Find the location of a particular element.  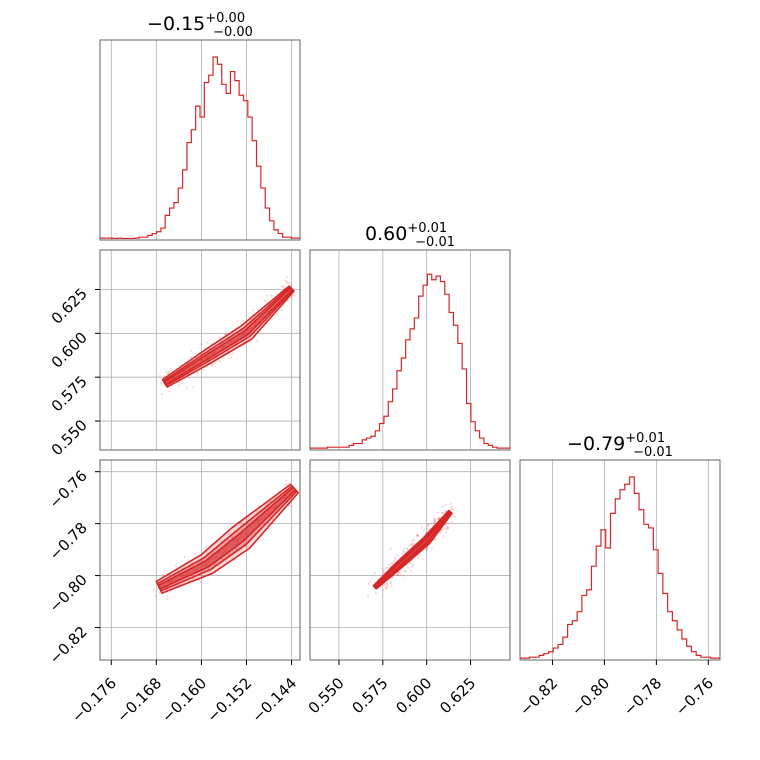

title-param-3-upper: +0.01 is located at coordinates (645, 438).